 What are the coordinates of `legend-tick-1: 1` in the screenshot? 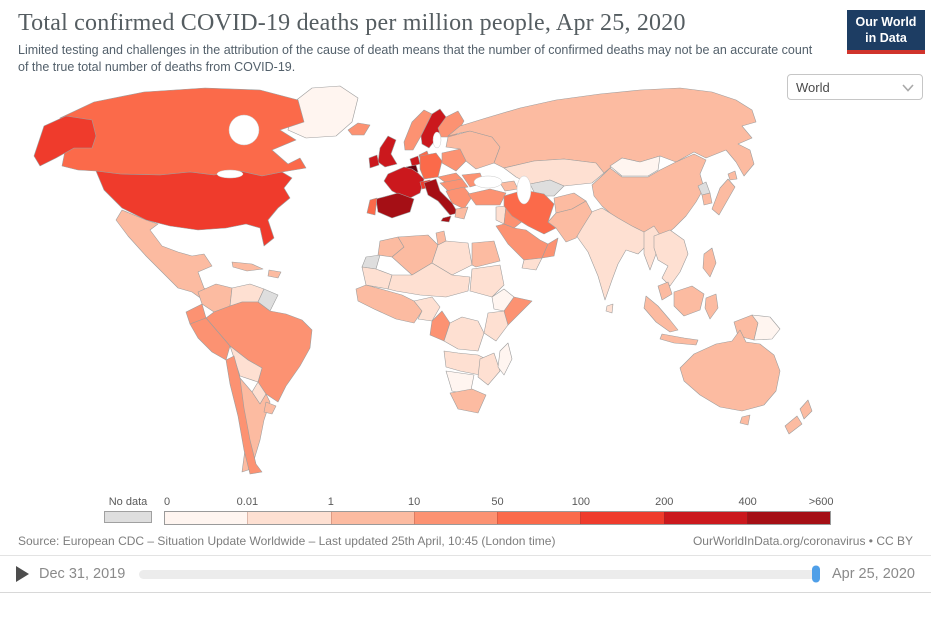 It's located at (330, 502).